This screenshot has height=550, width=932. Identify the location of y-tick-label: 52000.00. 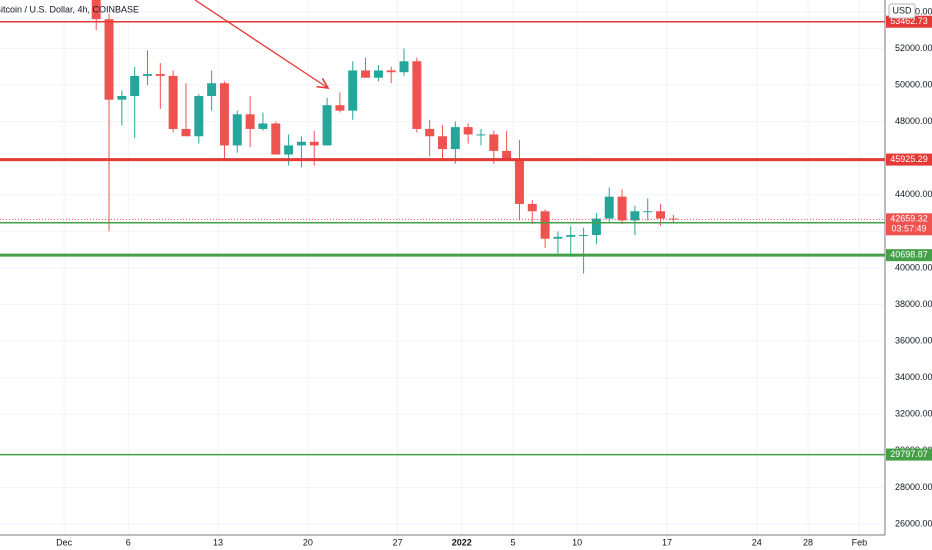
(913, 48).